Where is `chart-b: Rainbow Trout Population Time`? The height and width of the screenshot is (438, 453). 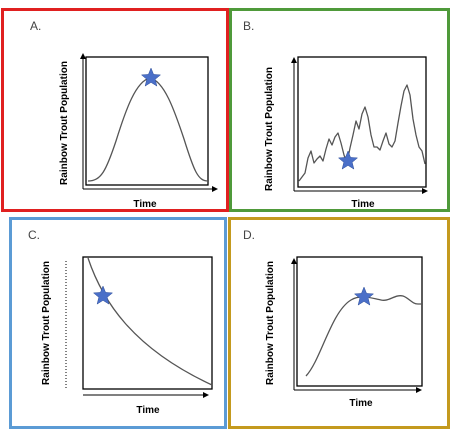
chart-b: Rainbow Trout Population Time is located at coordinates (346, 133).